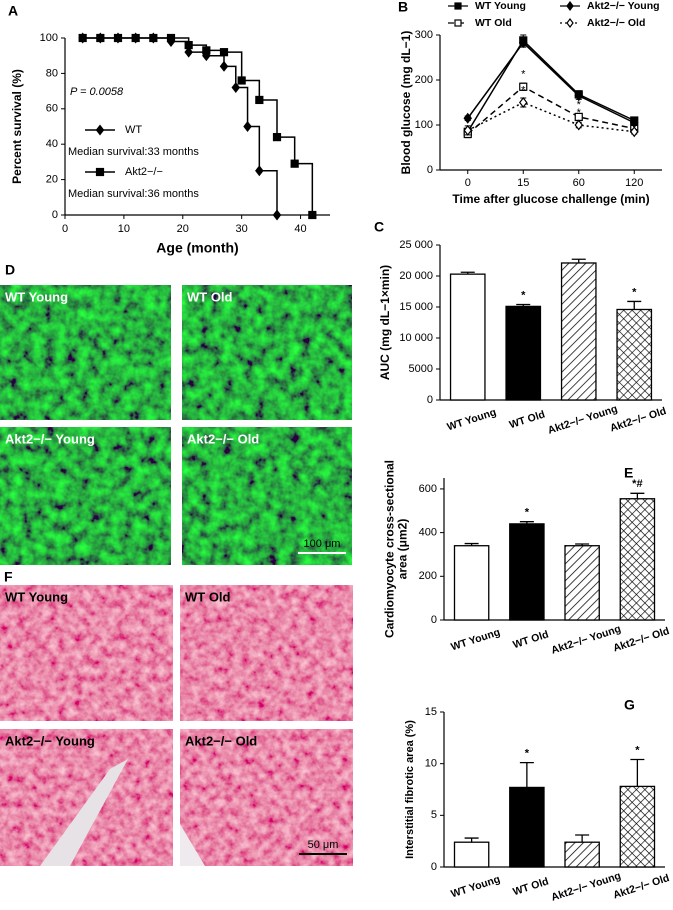 This screenshot has height=910, width=673. I want to click on image-label: WT Young, so click(36, 596).